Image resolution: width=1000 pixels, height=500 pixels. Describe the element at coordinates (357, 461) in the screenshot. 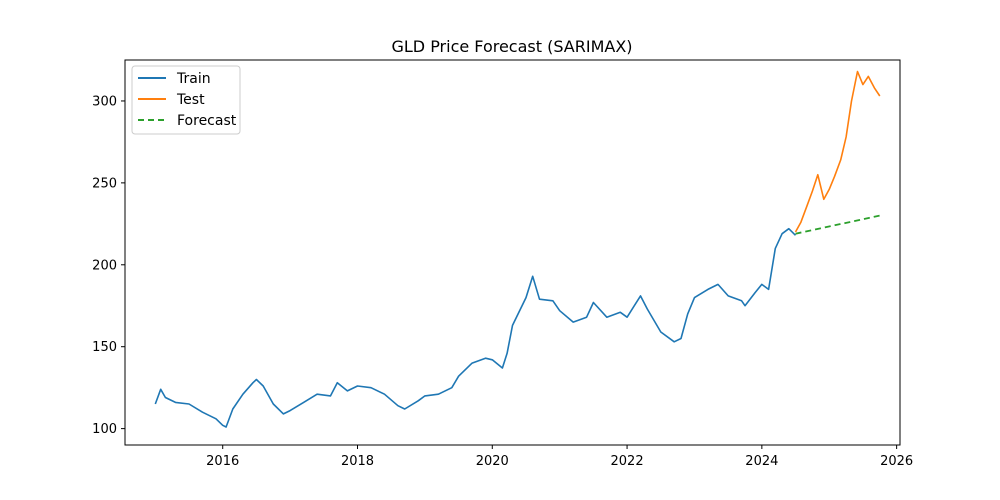

I see `x-tick-label: 2018` at that location.